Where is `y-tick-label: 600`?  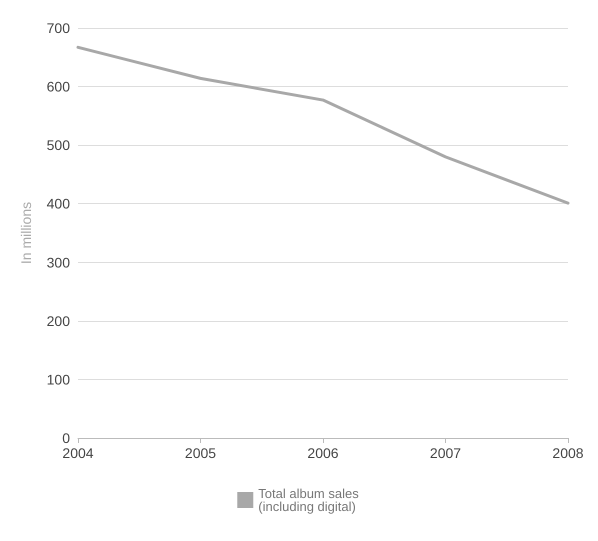
y-tick-label: 600 is located at coordinates (58, 86).